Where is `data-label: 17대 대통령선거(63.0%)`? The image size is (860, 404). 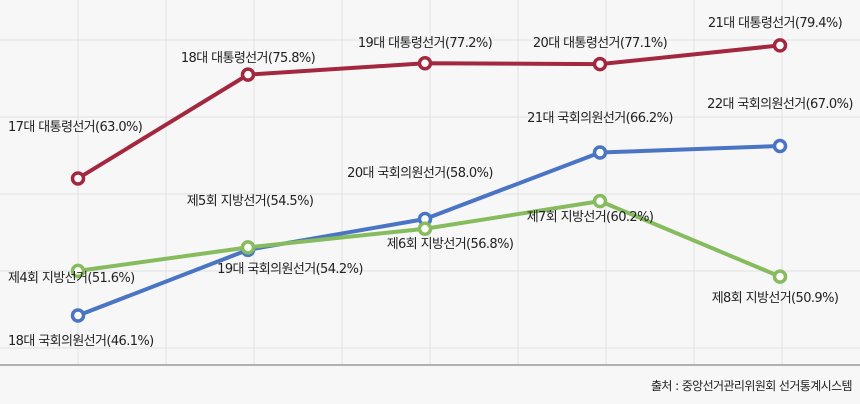 data-label: 17대 대통령선거(63.0%) is located at coordinates (75, 127).